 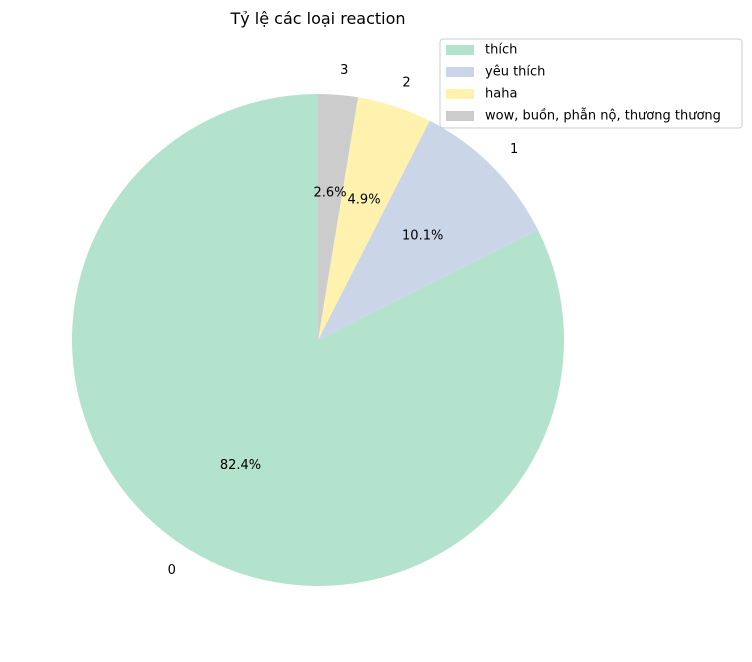 What do you see at coordinates (501, 94) in the screenshot?
I see `legend-label-2: haha` at bounding box center [501, 94].